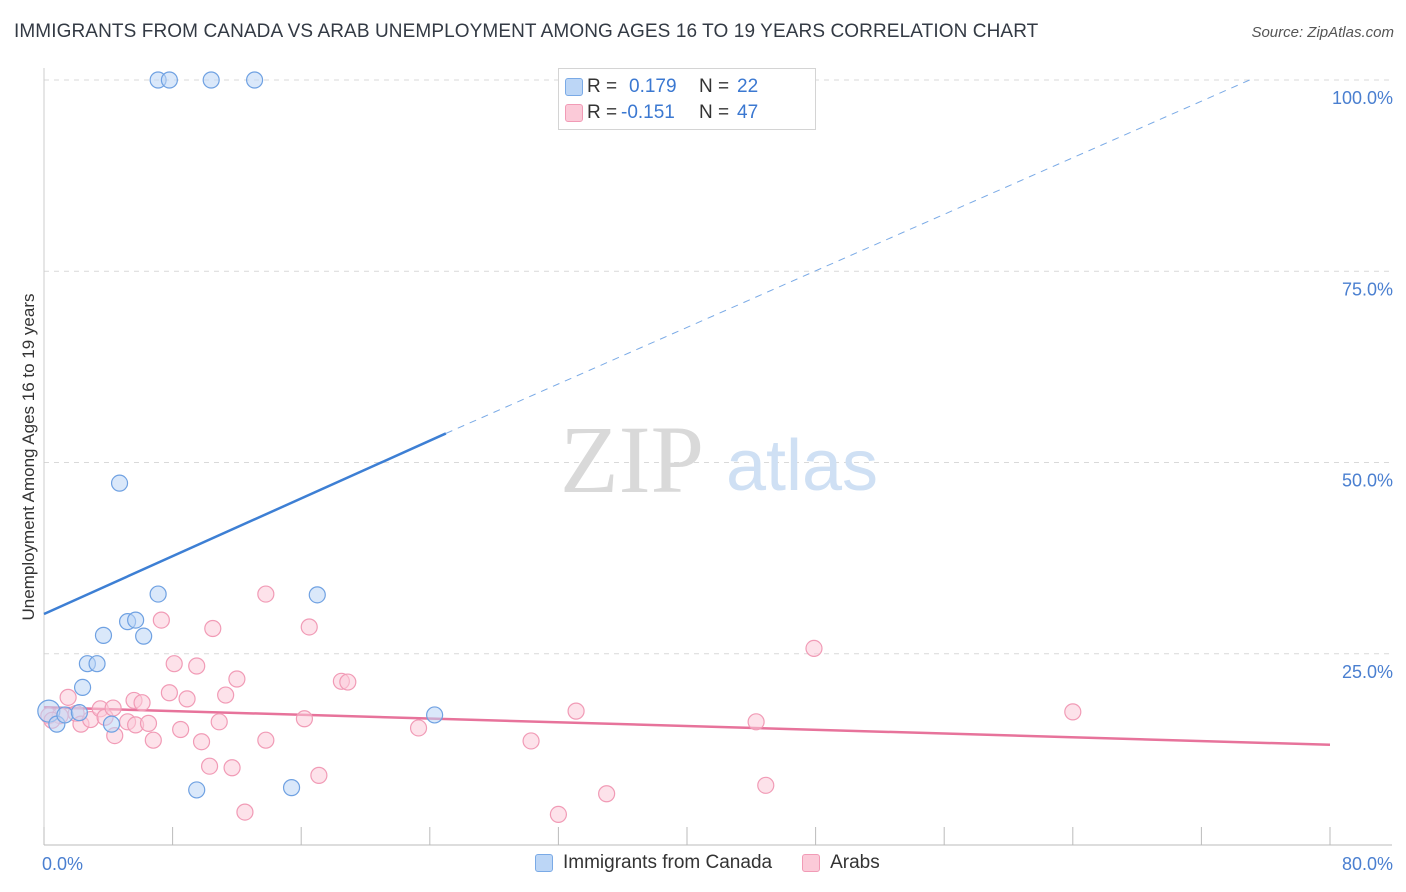  I want to click on r-value-pink: -0.151, so click(648, 112).